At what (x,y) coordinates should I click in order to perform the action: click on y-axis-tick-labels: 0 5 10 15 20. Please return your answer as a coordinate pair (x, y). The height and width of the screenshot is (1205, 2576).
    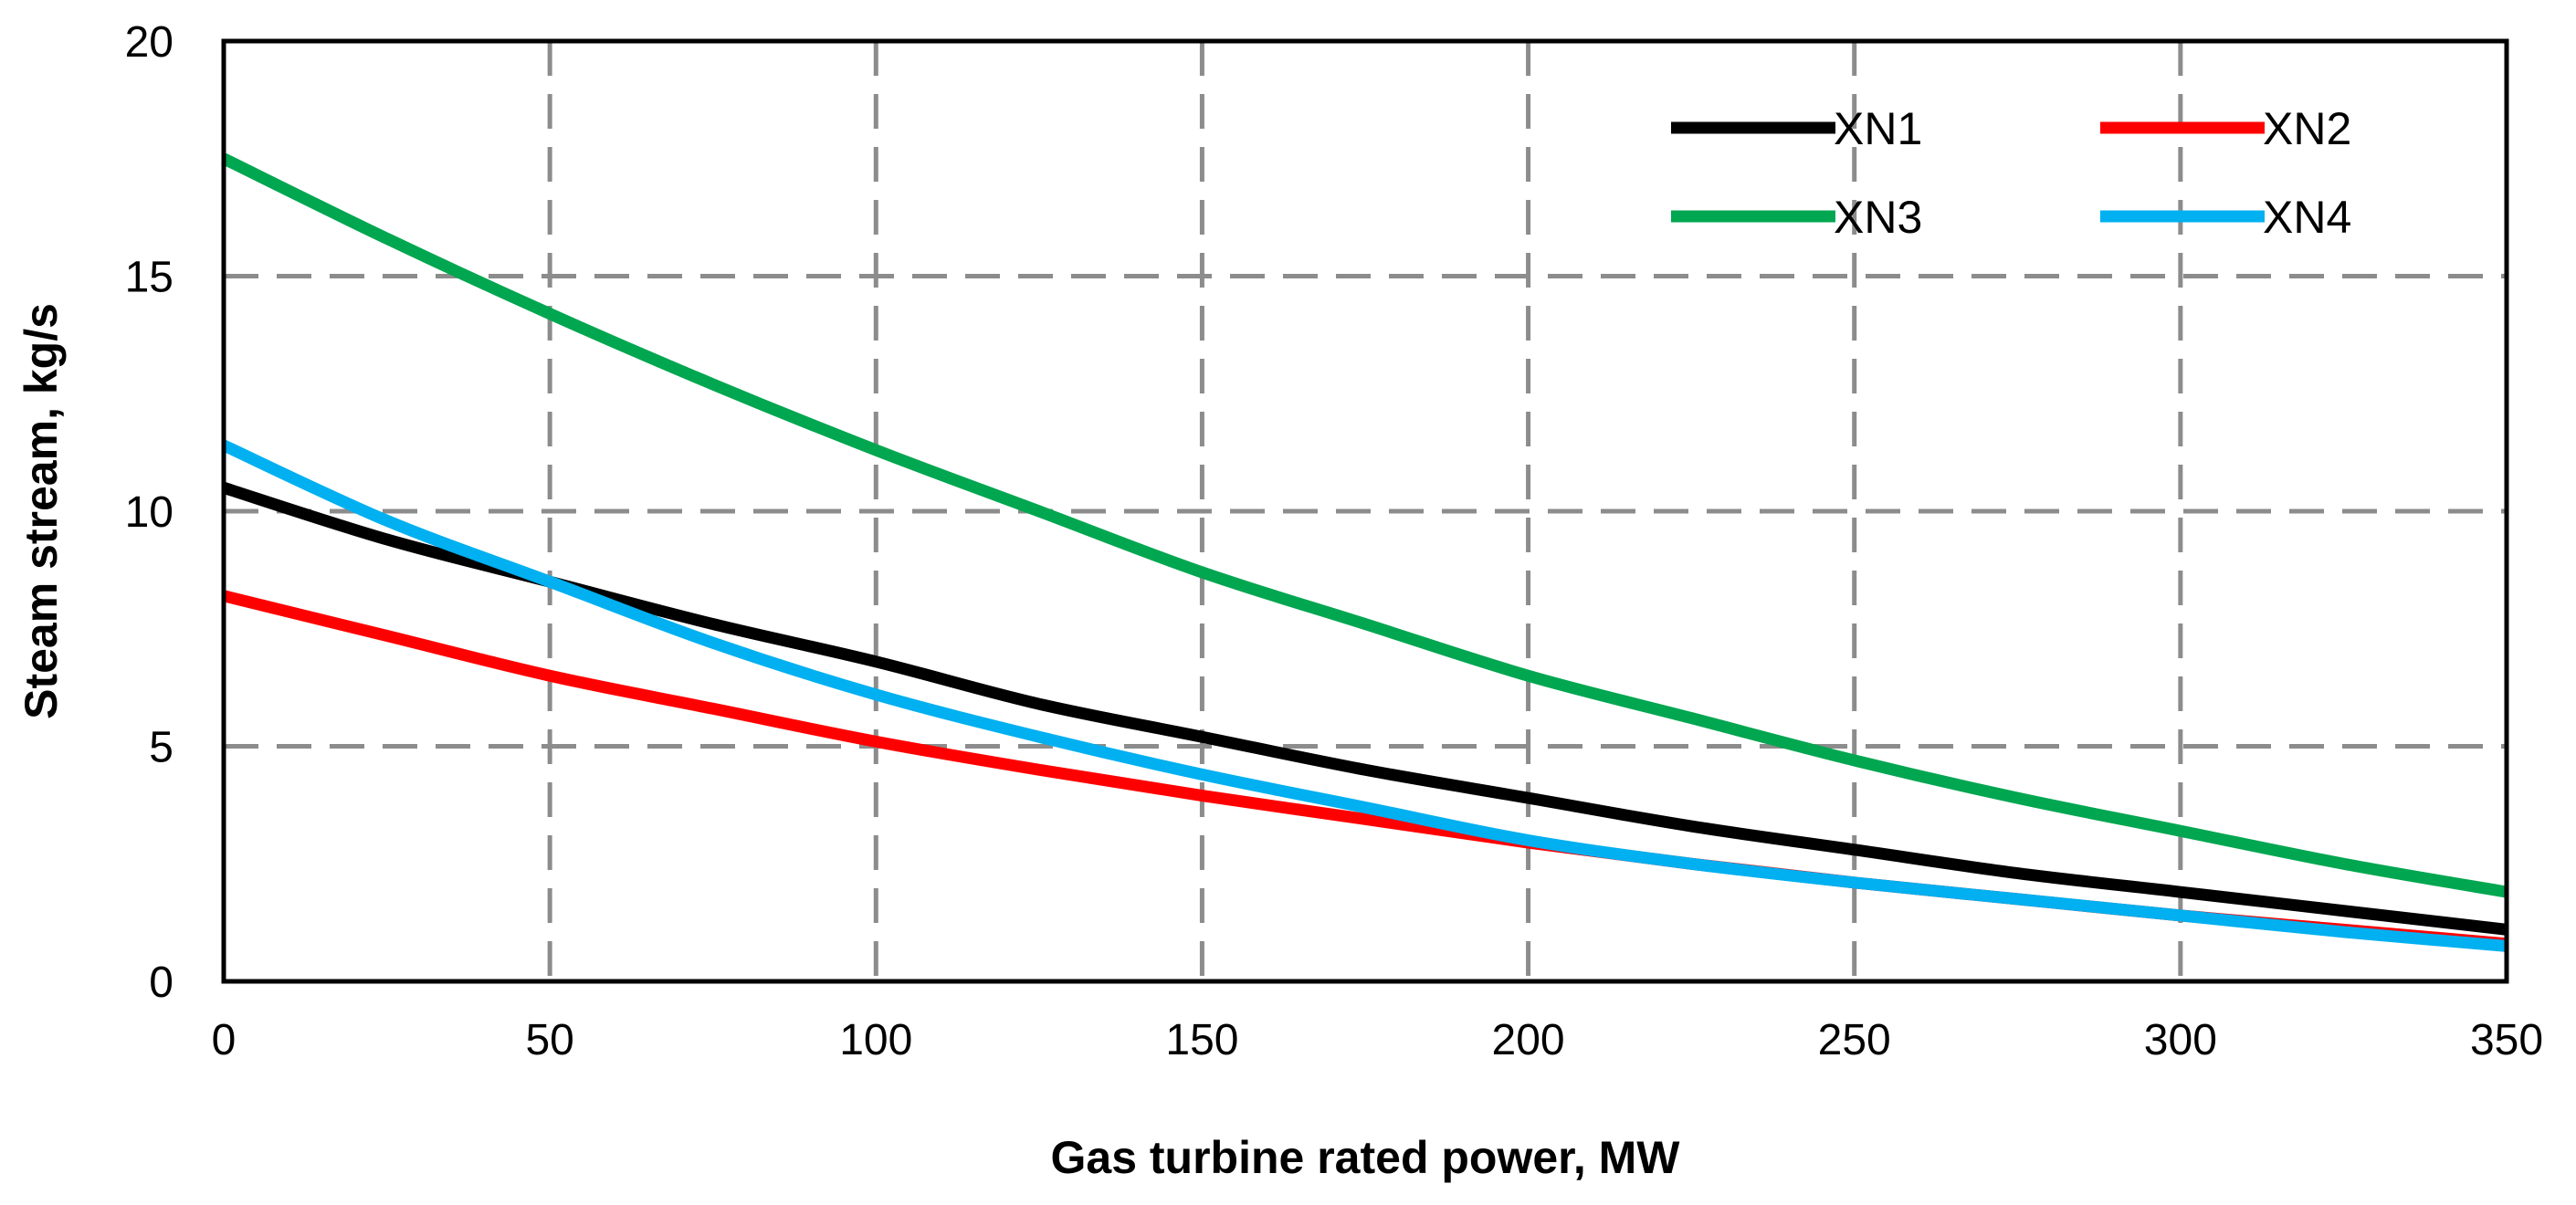
    Looking at the image, I should click on (149, 512).